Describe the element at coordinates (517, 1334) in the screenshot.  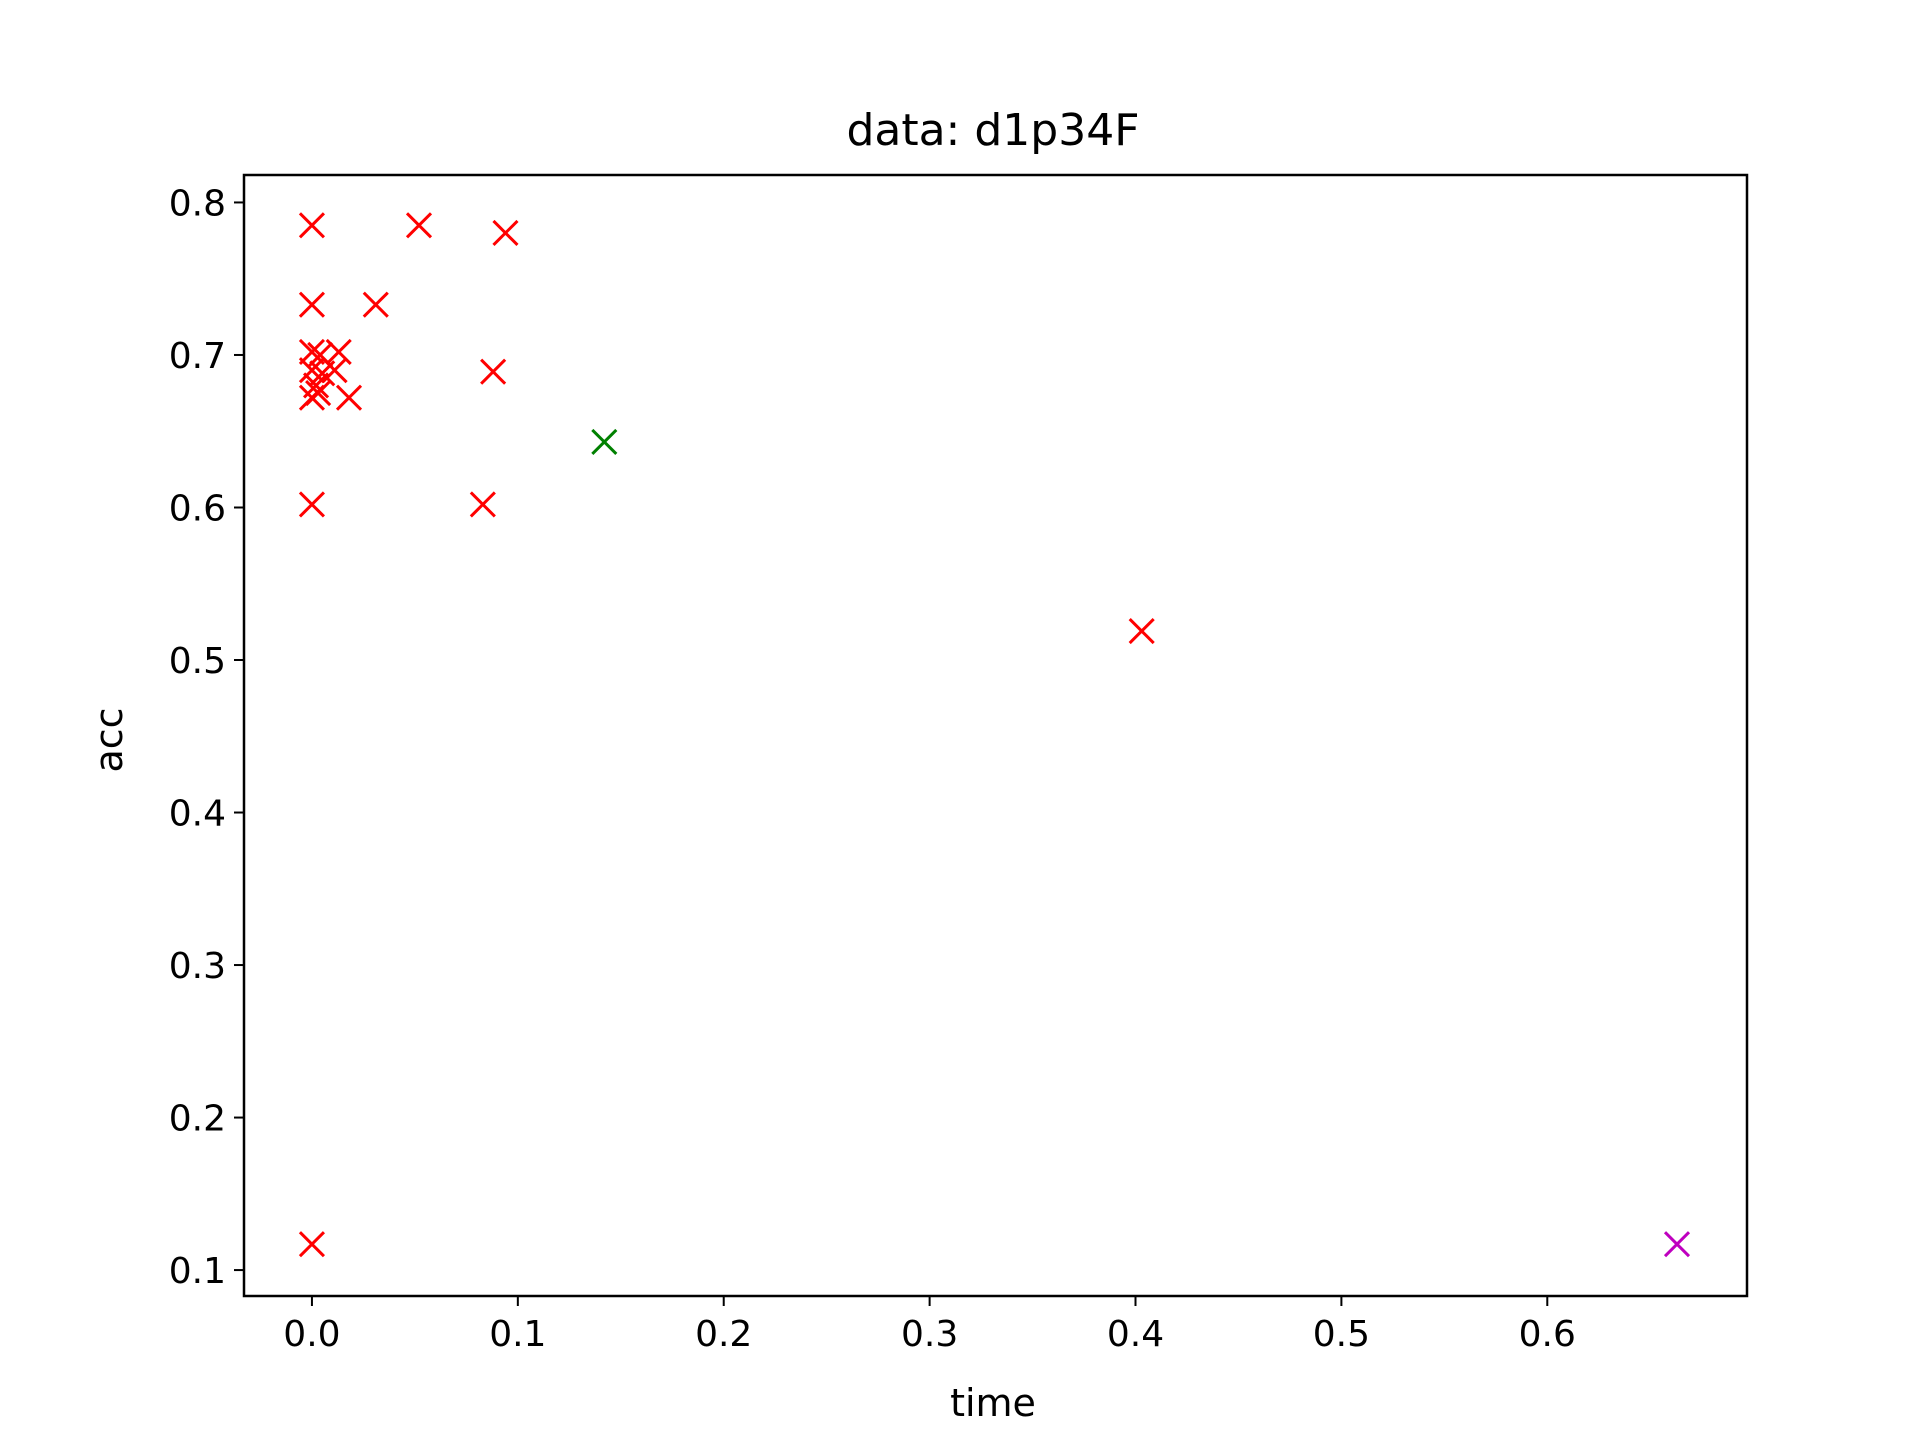
I see `x-tick-label: 0.1` at that location.